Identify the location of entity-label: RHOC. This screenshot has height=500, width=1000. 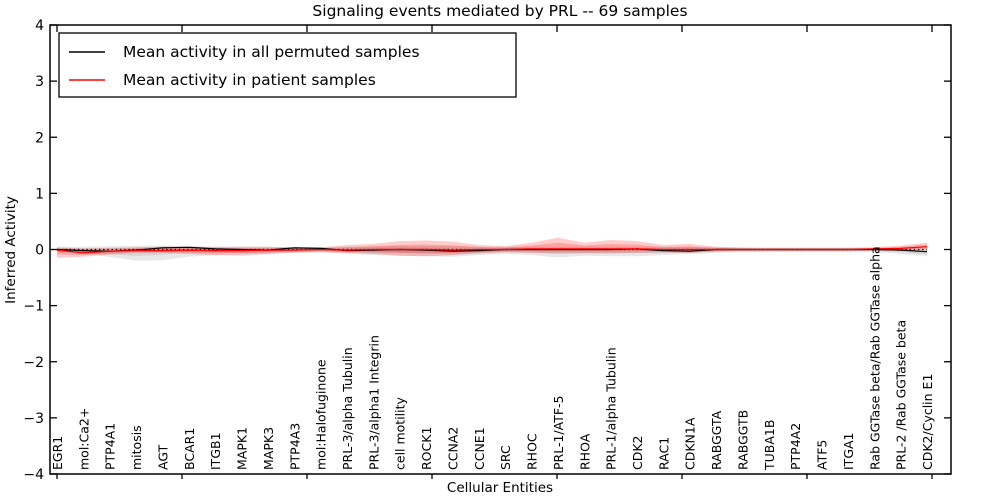
(532, 451).